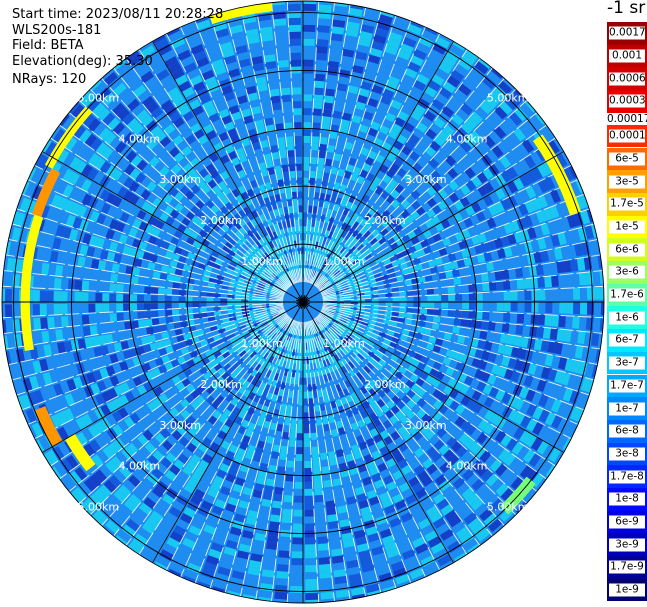  I want to click on ray-separator, so click(144, 277).